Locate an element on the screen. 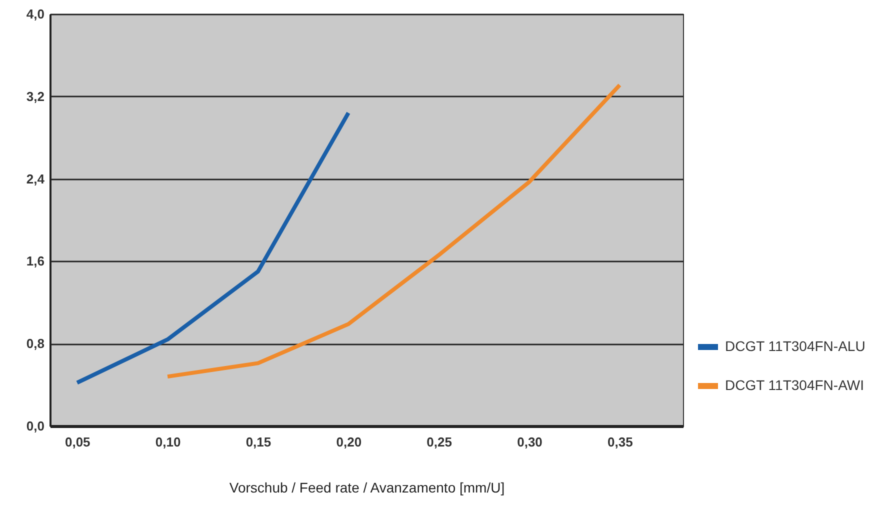 This screenshot has width=877, height=507. y-tick-label: 4,0 is located at coordinates (35, 14).